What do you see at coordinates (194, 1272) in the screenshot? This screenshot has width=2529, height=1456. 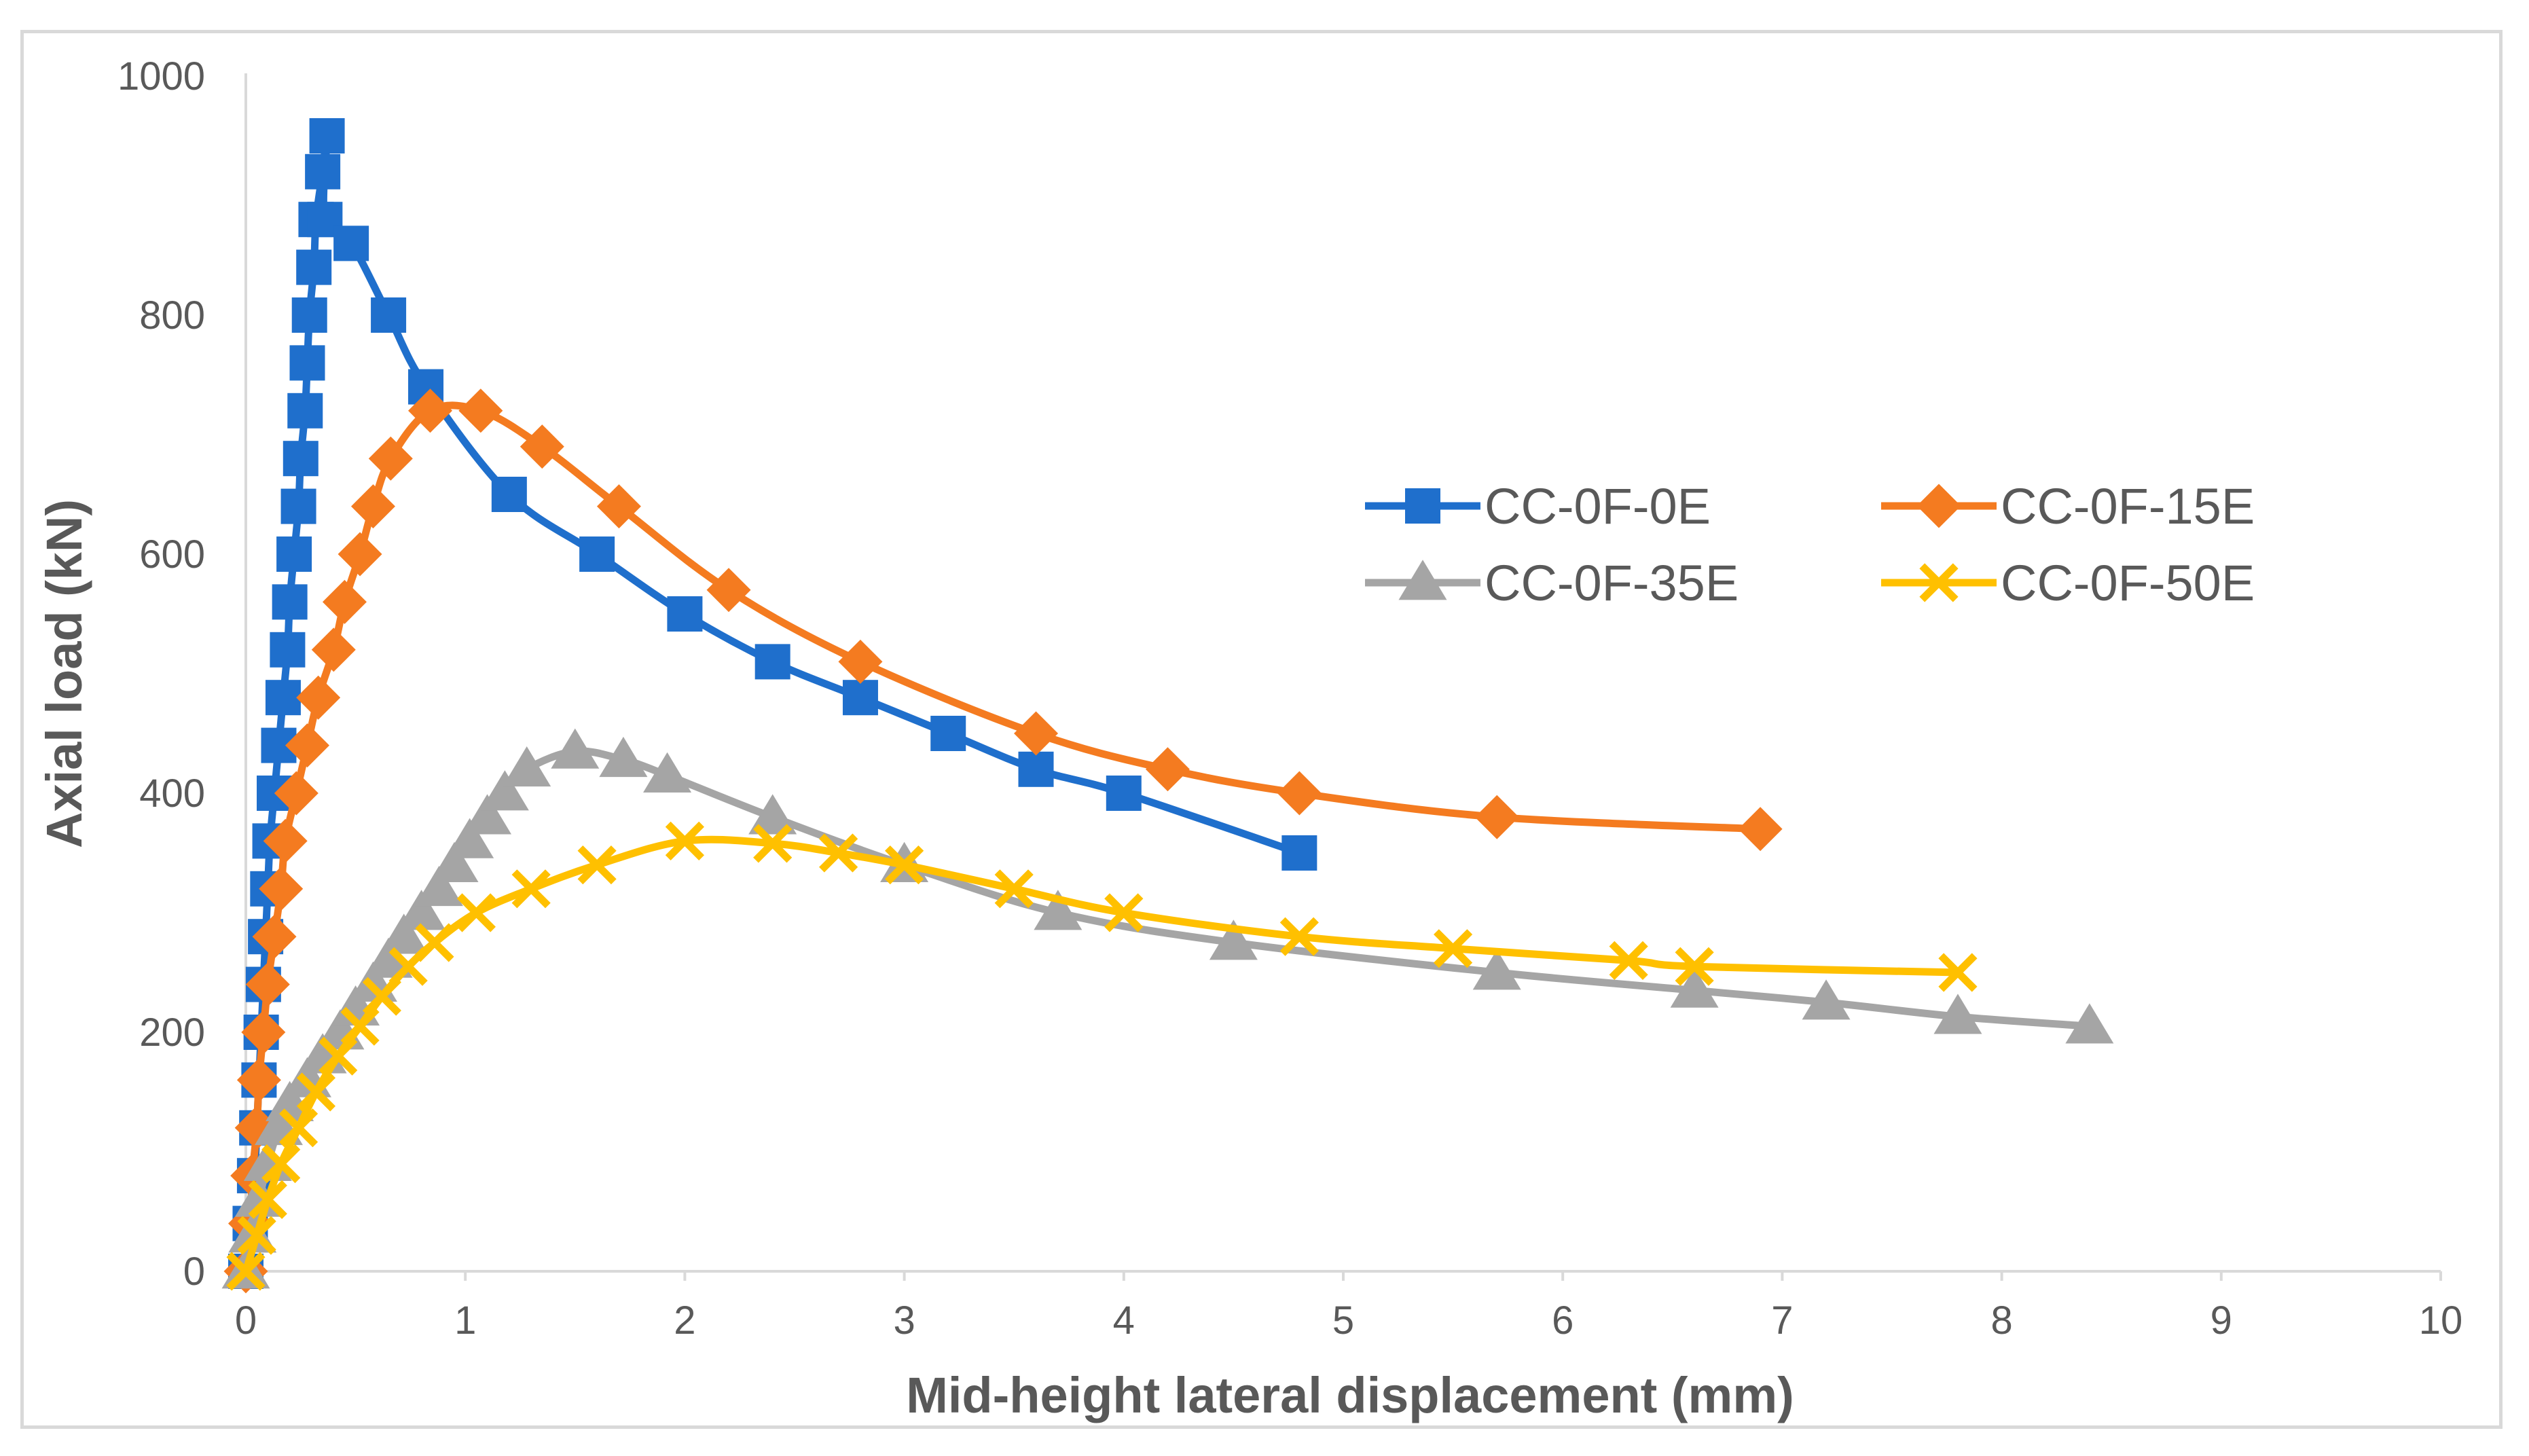 I see `y-tick-label: 0` at bounding box center [194, 1272].